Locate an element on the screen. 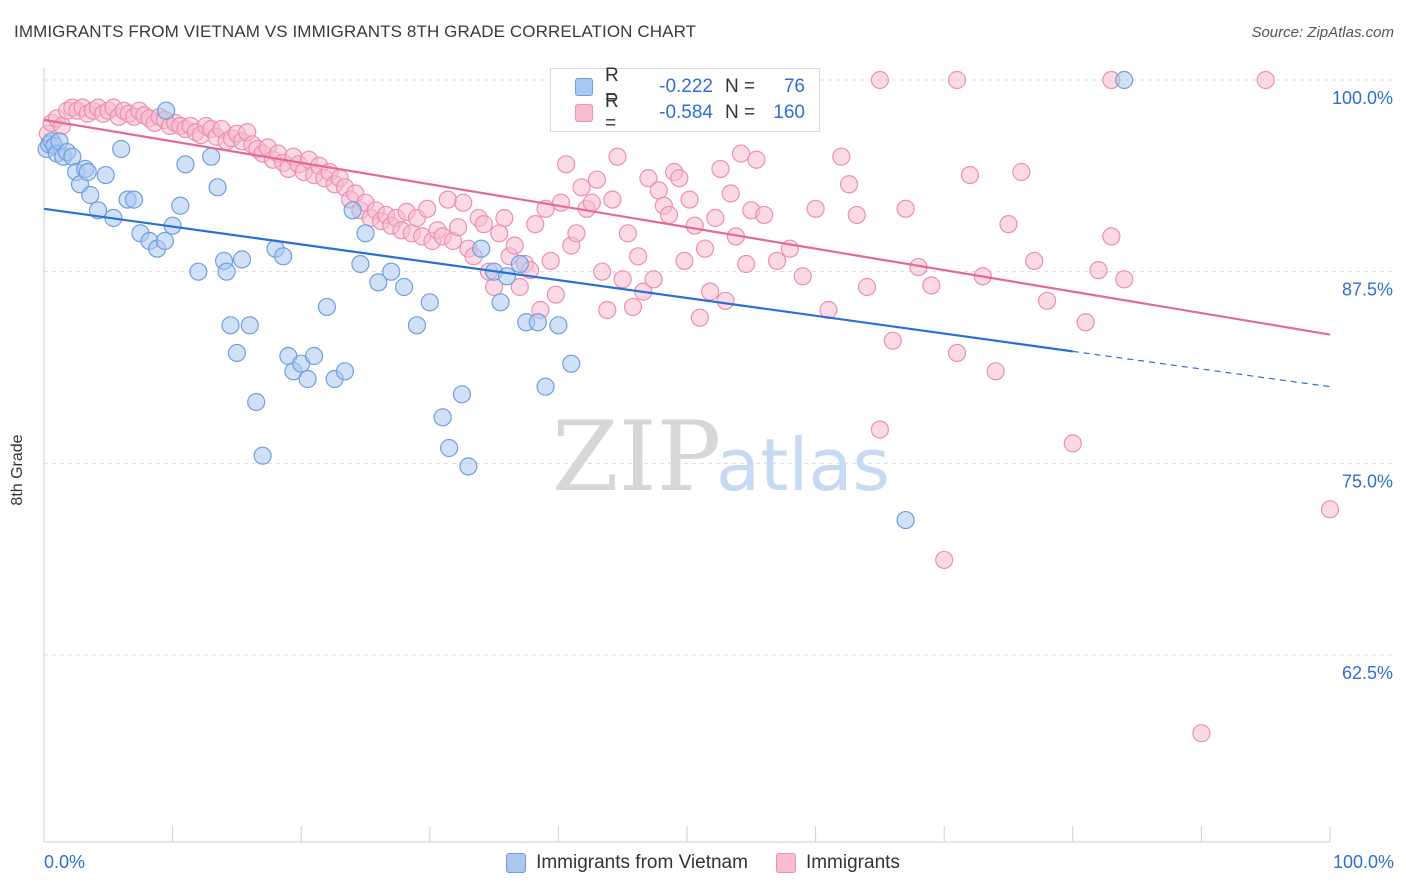 Image resolution: width=1406 pixels, height=892 pixels. watermark-atlas: atlas is located at coordinates (803, 465).